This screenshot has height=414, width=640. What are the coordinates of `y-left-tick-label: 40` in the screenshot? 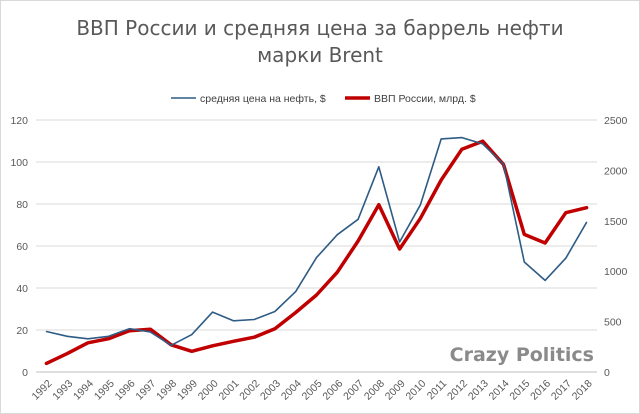 It's located at (22, 289).